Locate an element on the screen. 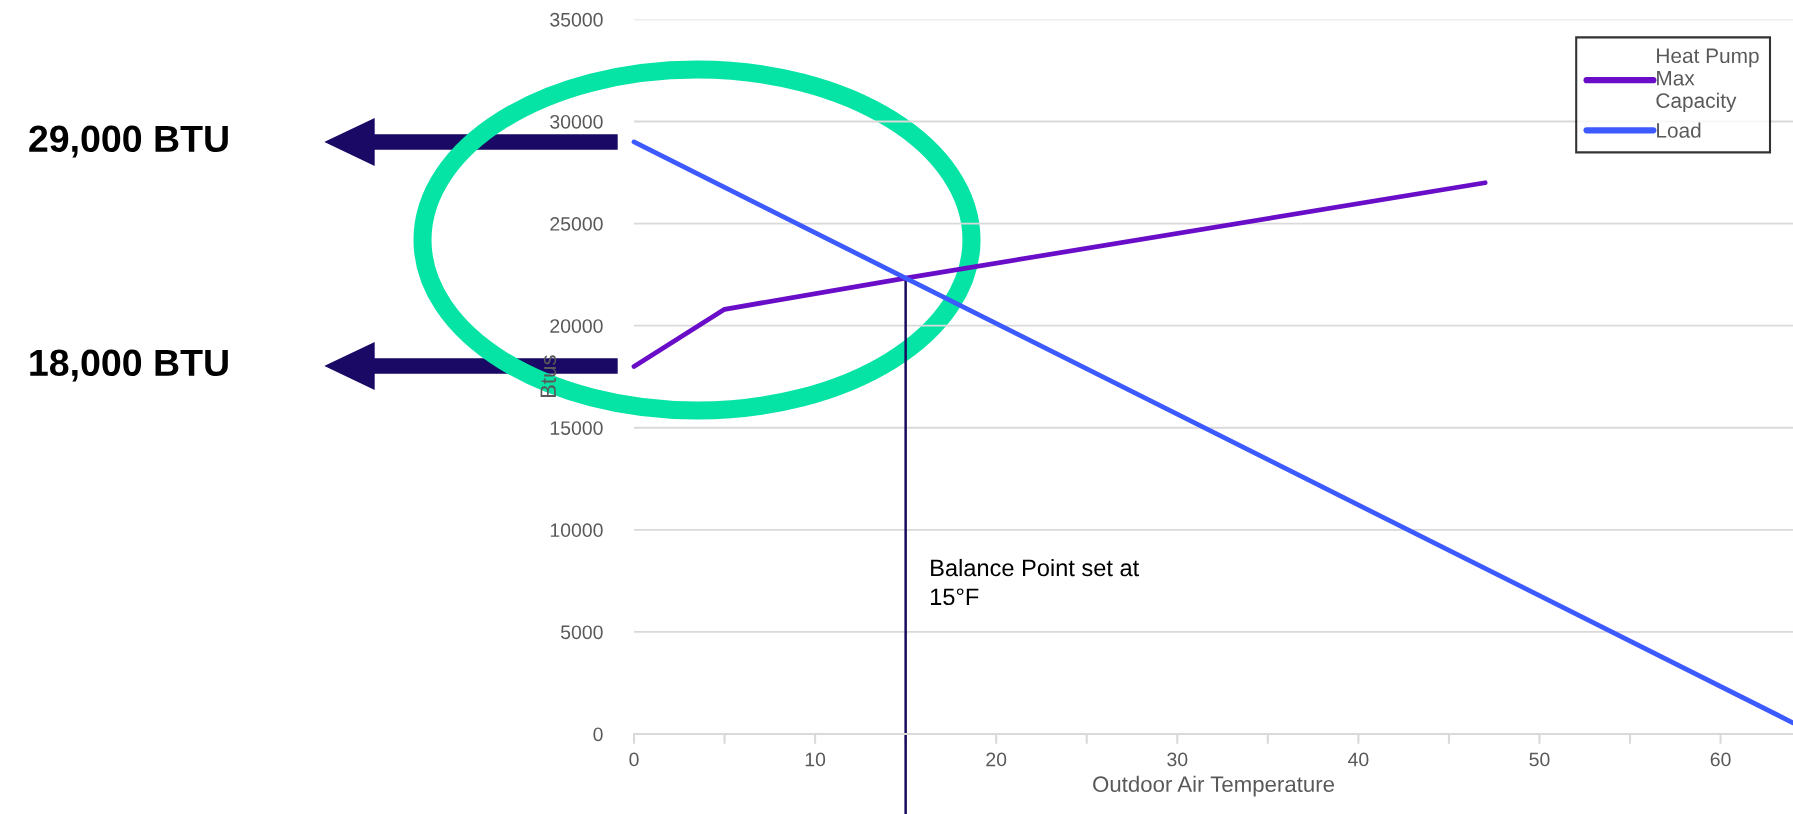 This screenshot has width=1793, height=814. x-tick-label: 20 is located at coordinates (996, 759).